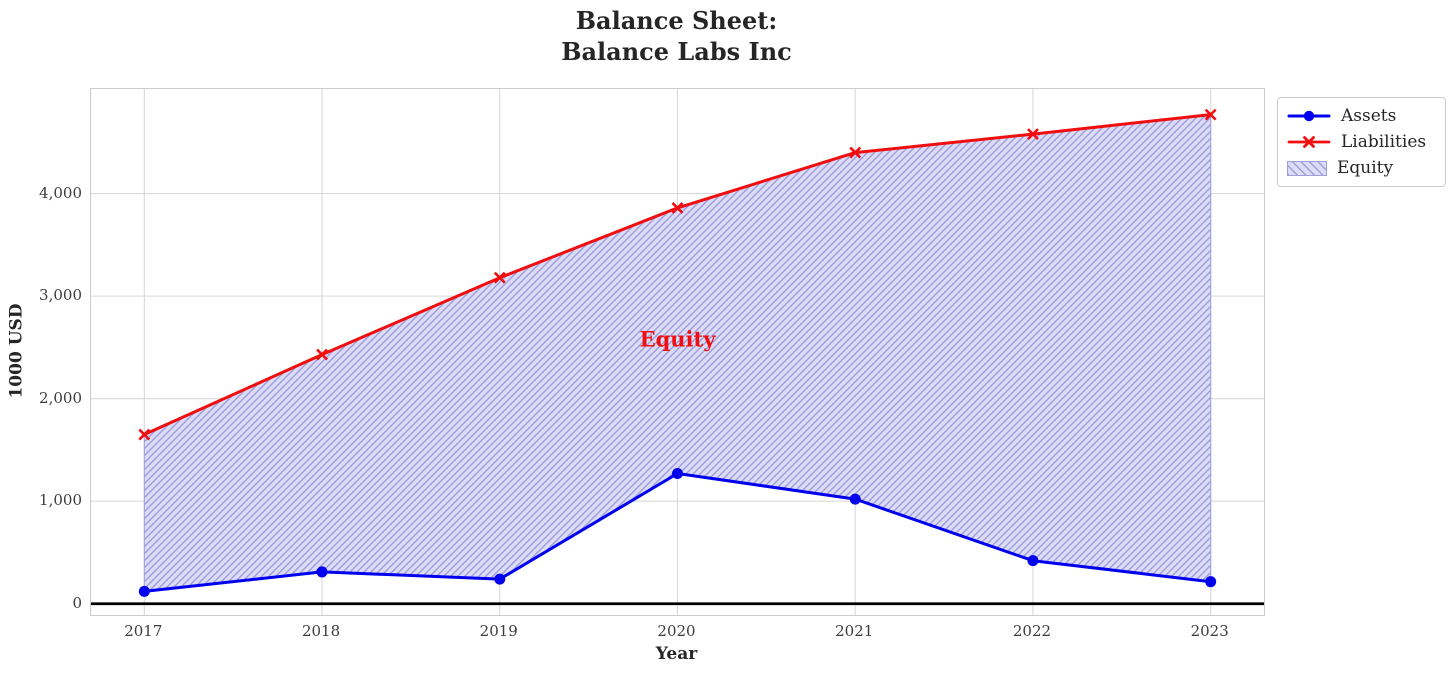  Describe the element at coordinates (1384, 142) in the screenshot. I see `legend-label-liabilities: Liabilities` at that location.